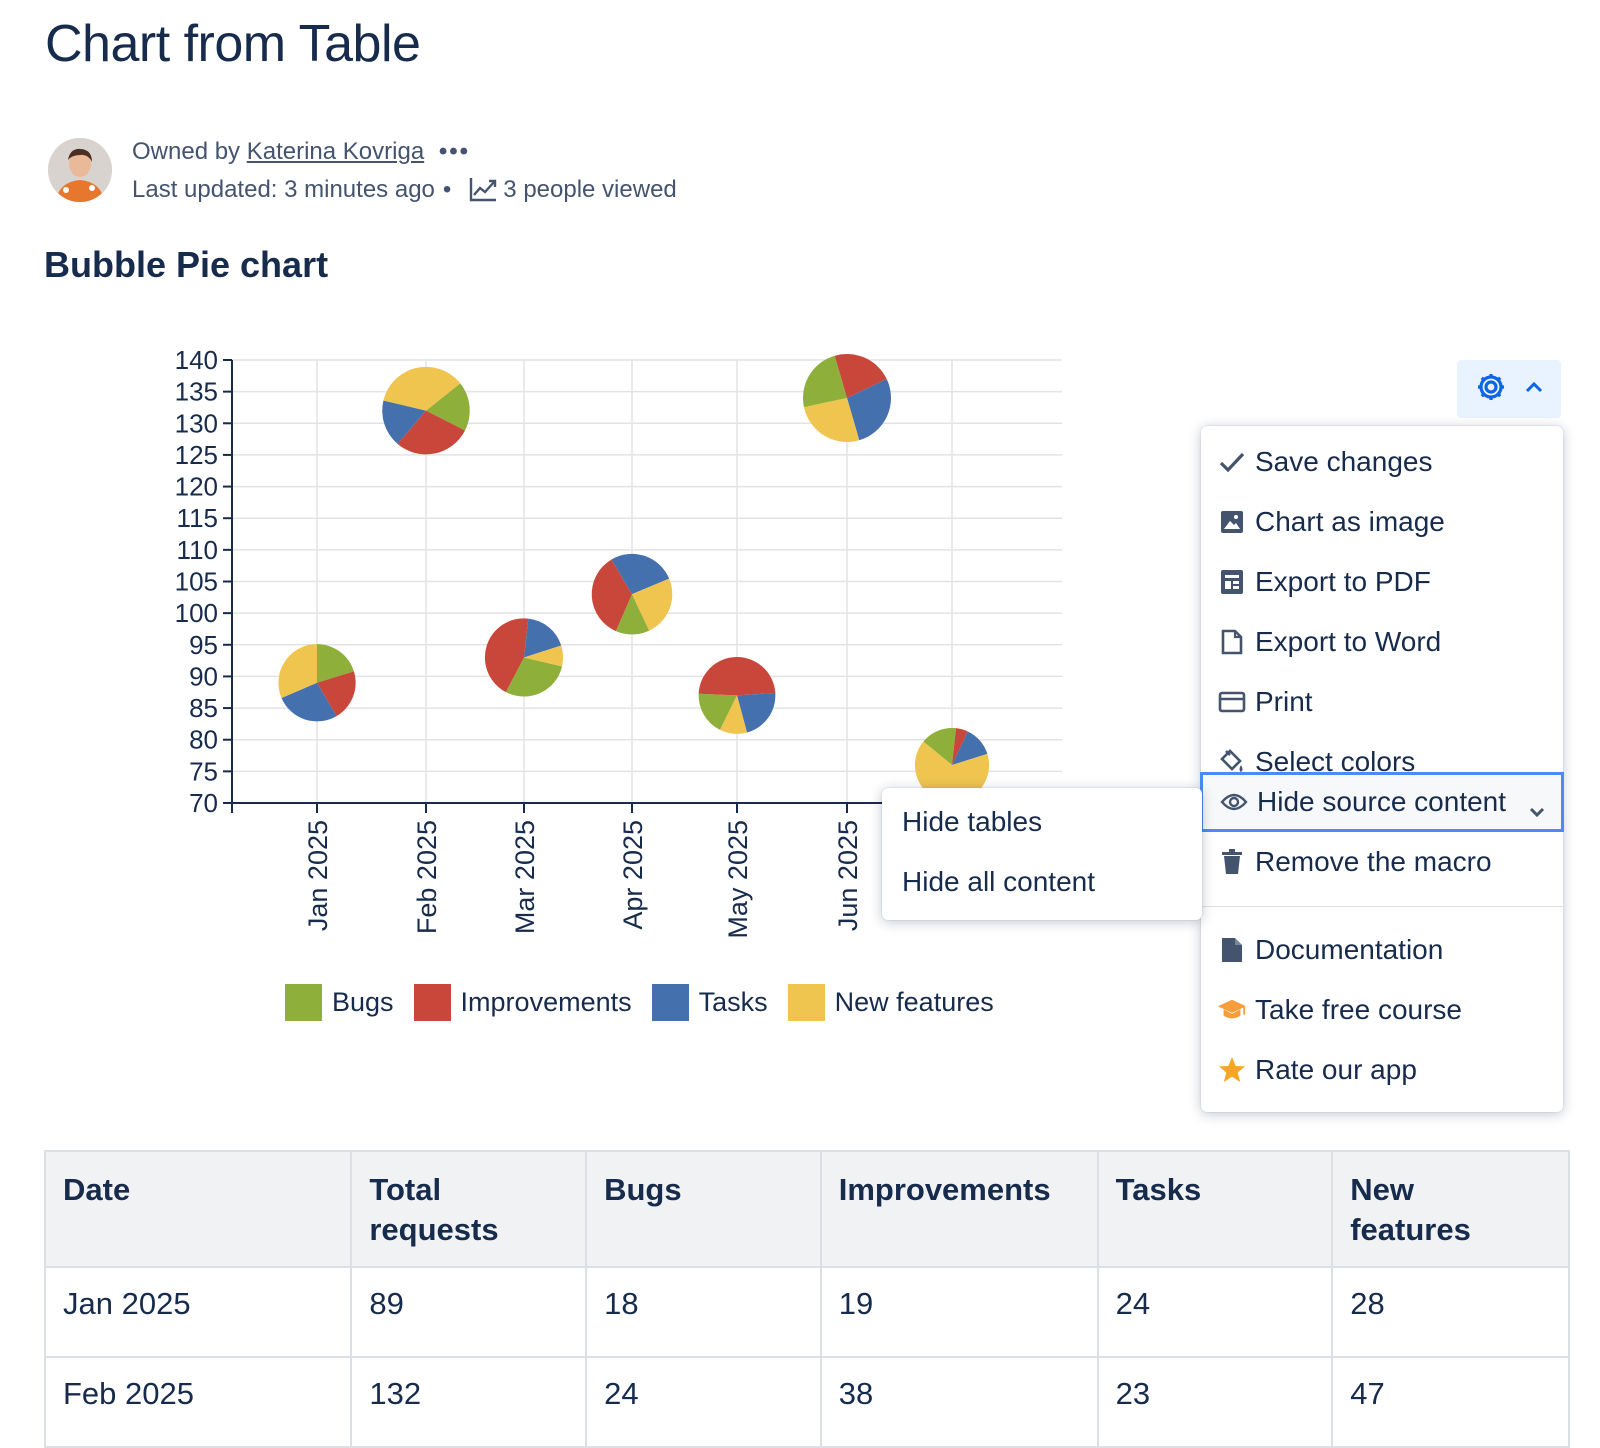  What do you see at coordinates (1450, 1312) in the screenshot?
I see `table-cell: 28` at bounding box center [1450, 1312].